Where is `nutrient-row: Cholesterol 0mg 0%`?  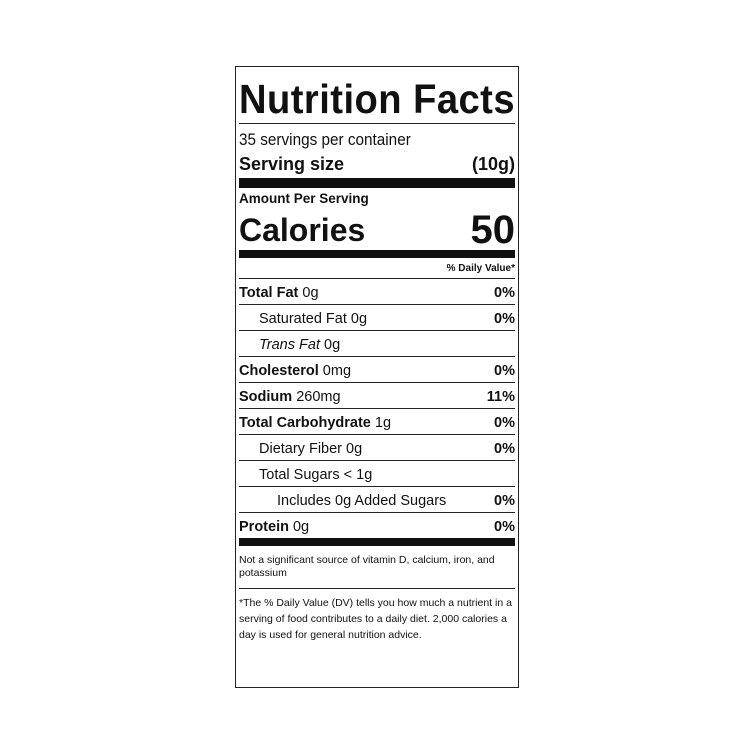 nutrient-row: Cholesterol 0mg 0% is located at coordinates (377, 370).